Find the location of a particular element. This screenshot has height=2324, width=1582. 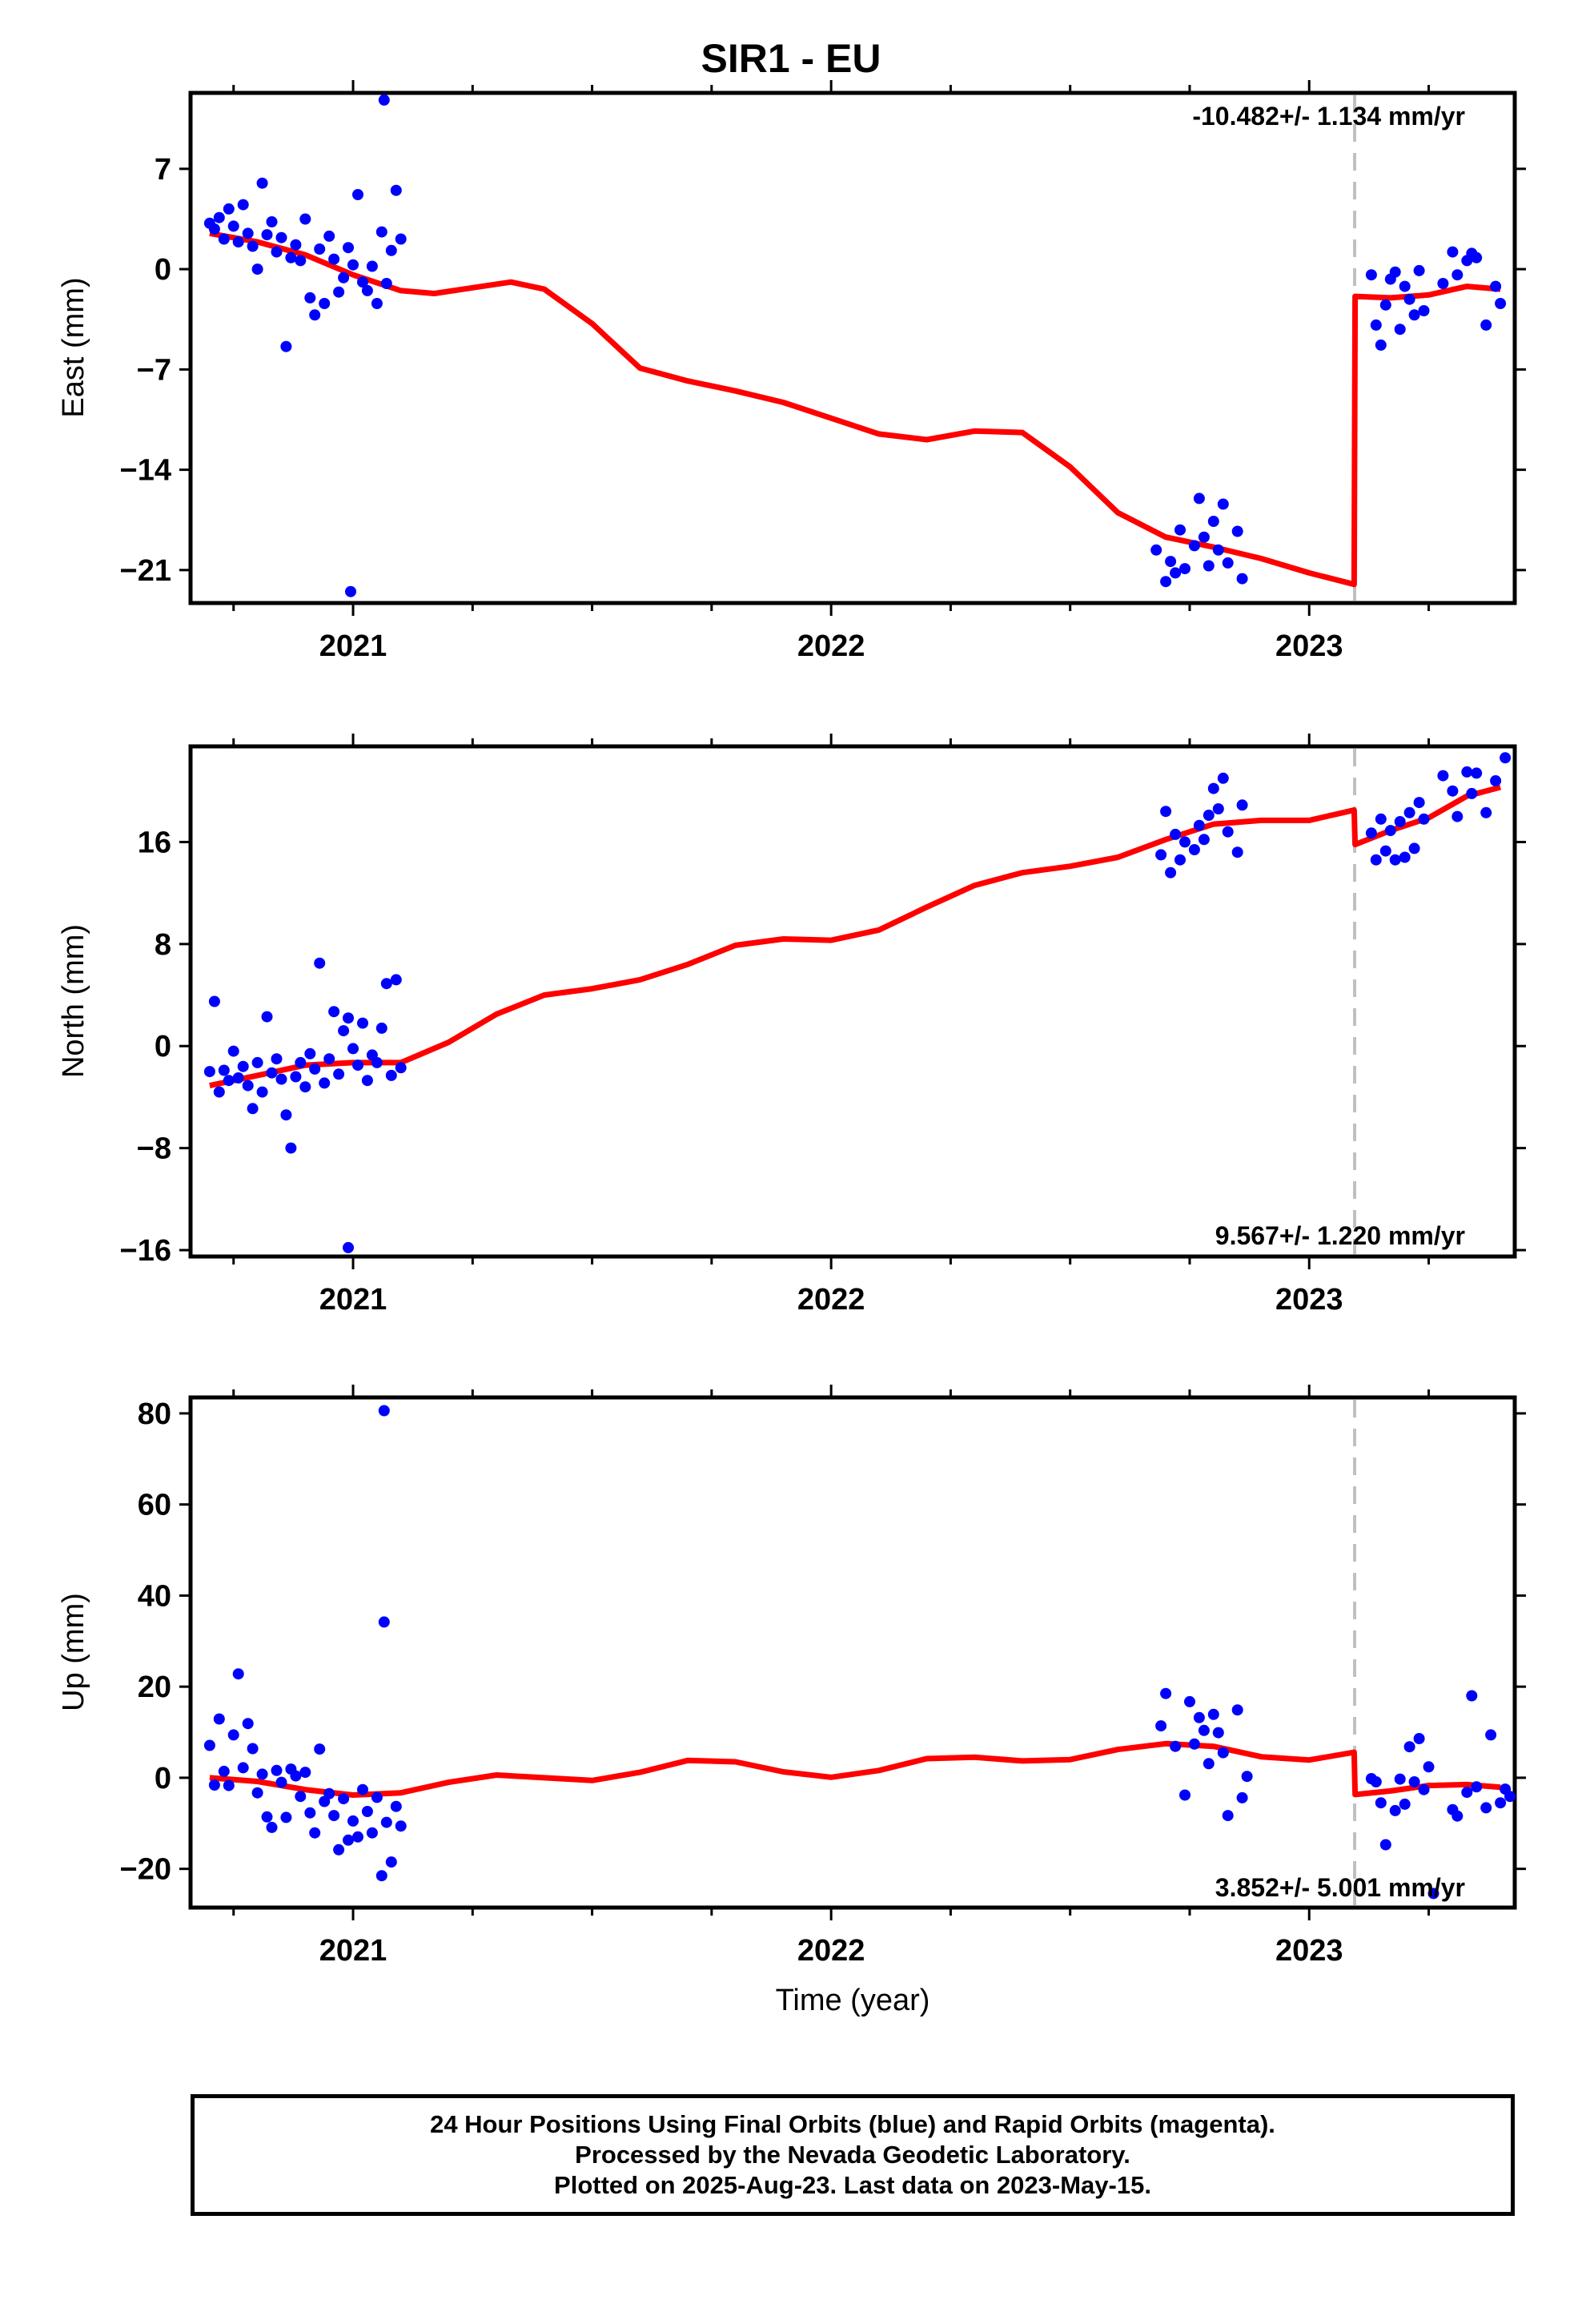

time-xlabel: Time (year) is located at coordinates (853, 2000).